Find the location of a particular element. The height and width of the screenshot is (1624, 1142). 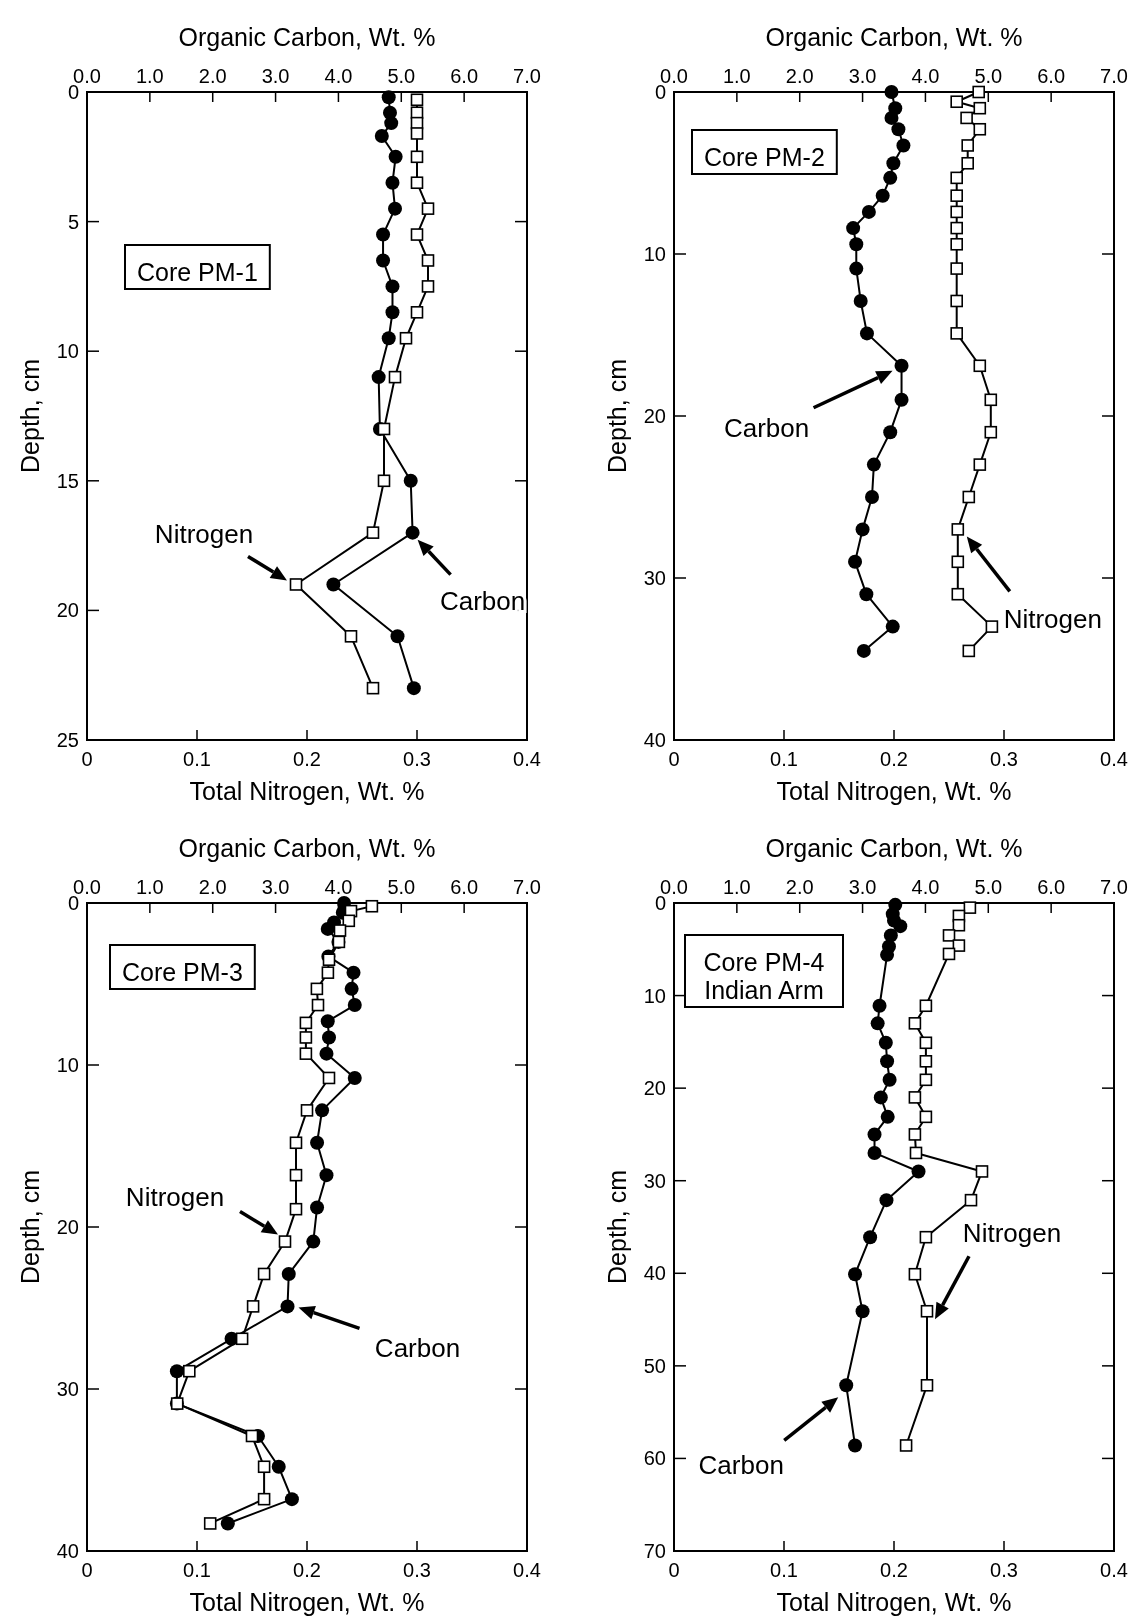

y-tick-label: 15 is located at coordinates (67, 480).